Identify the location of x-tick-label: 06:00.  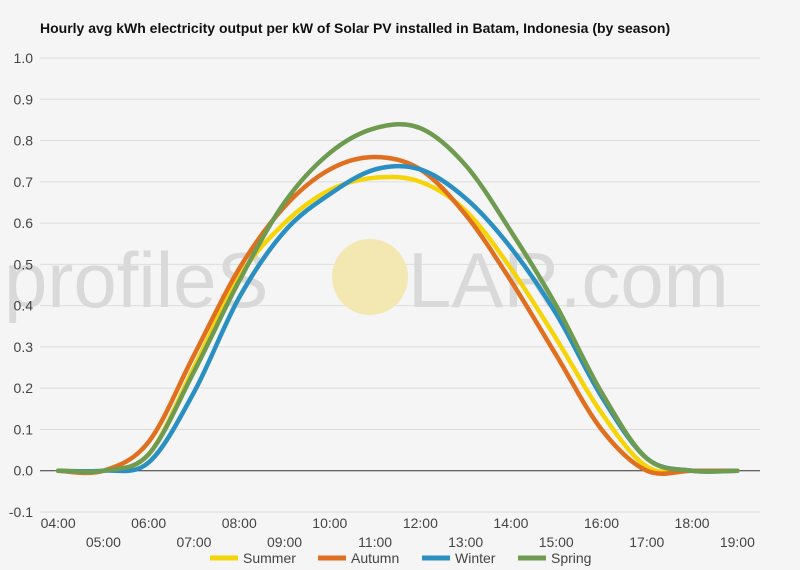
(148, 523).